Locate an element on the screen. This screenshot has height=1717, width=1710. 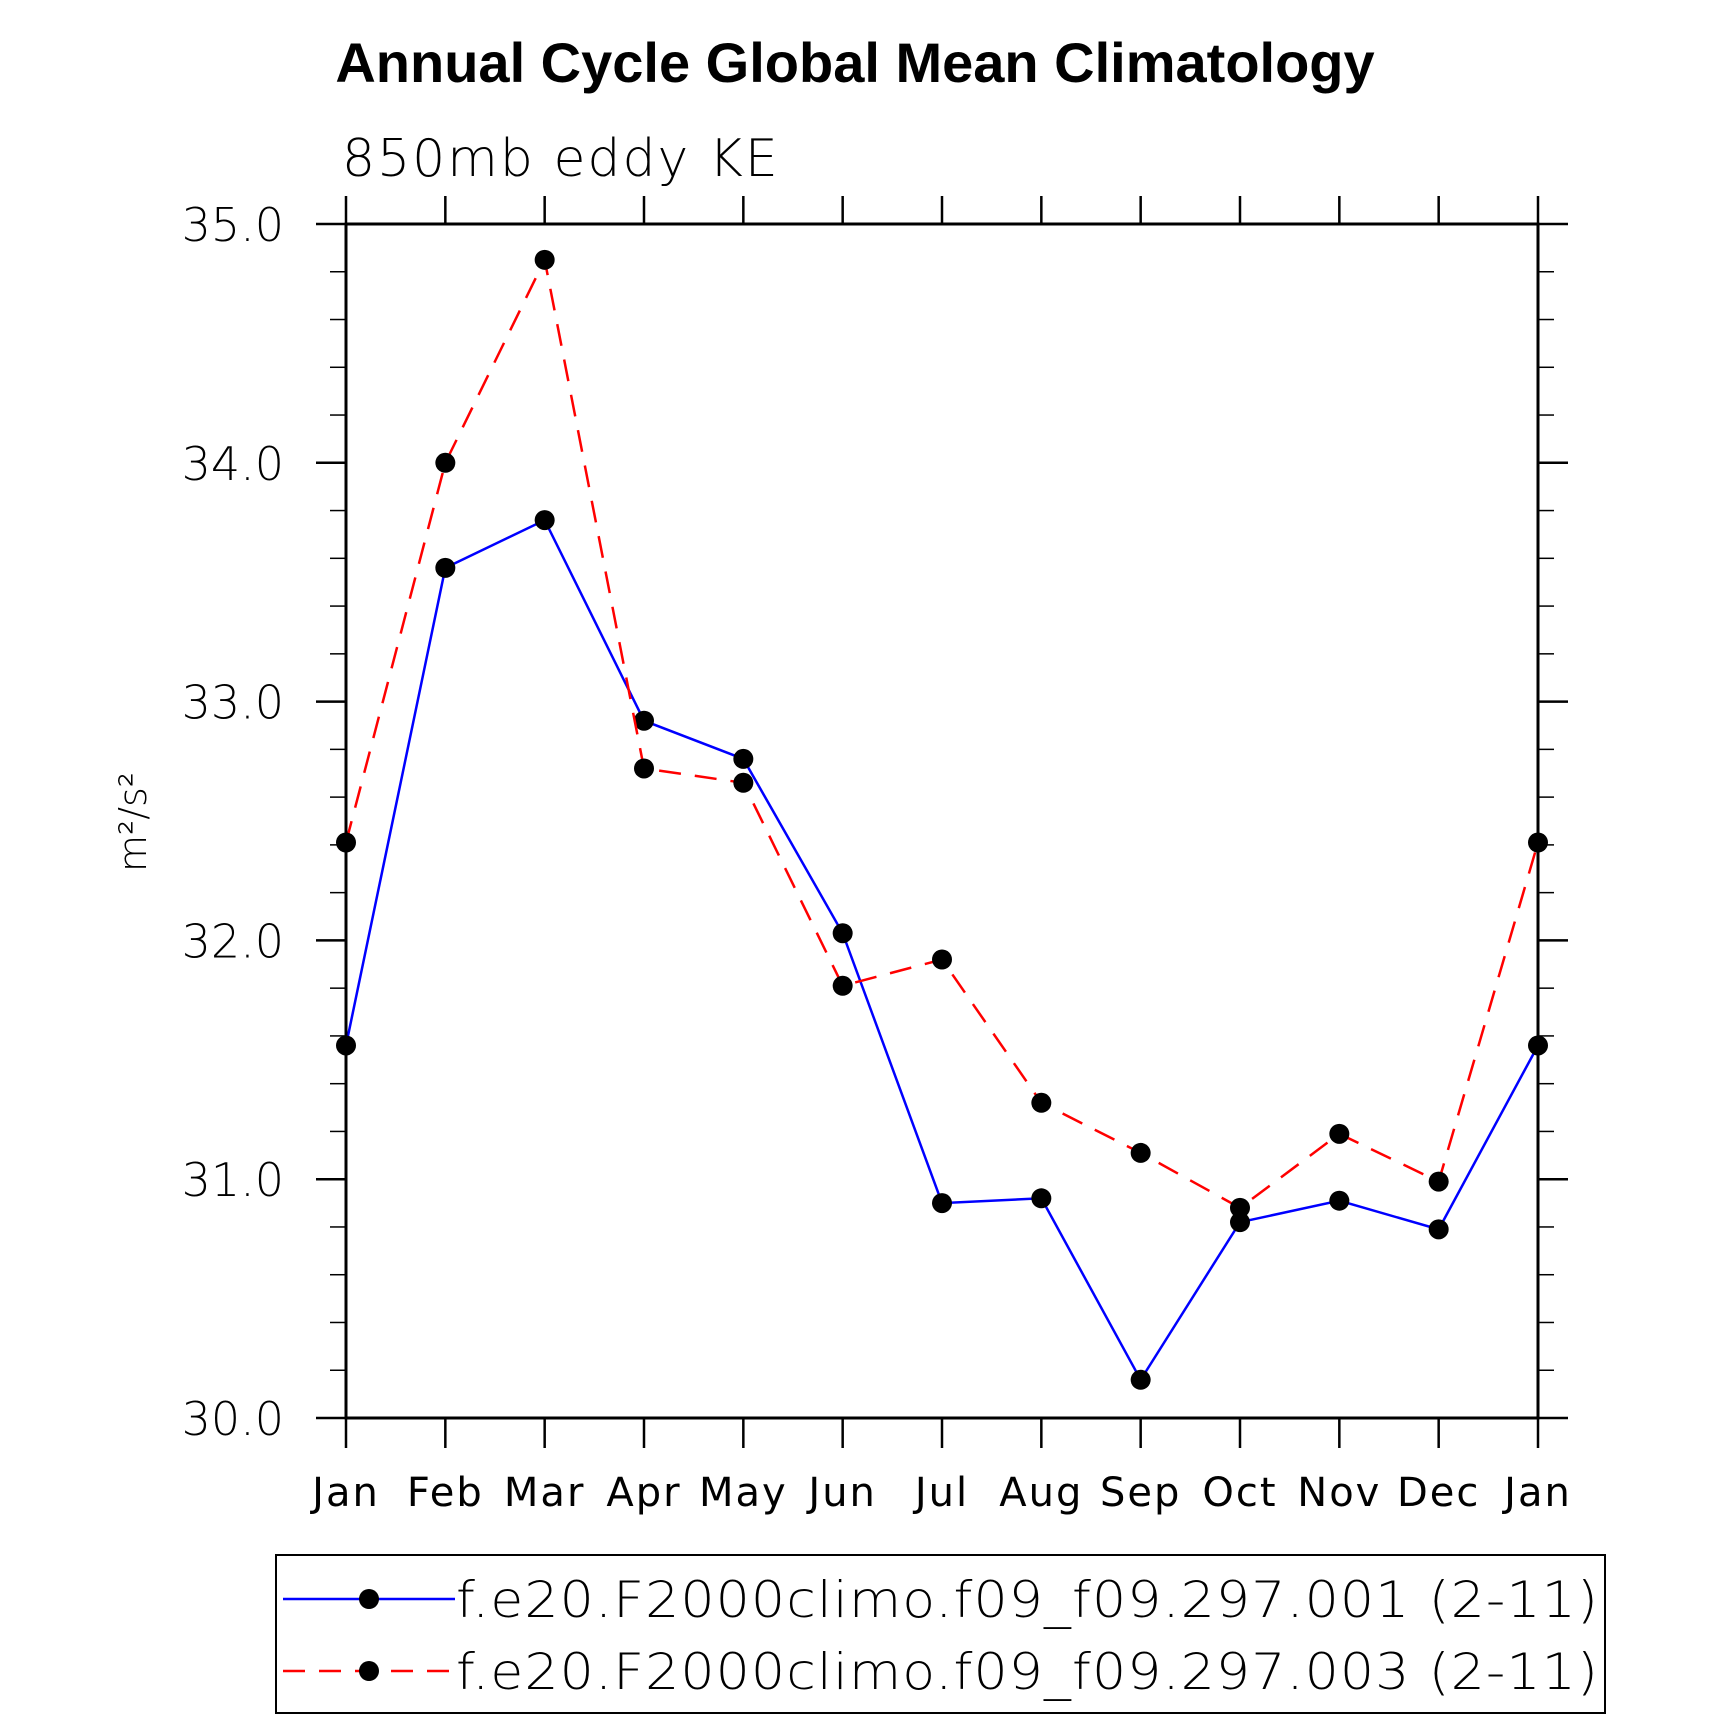
x-tick-label: Nov is located at coordinates (1339, 1493).